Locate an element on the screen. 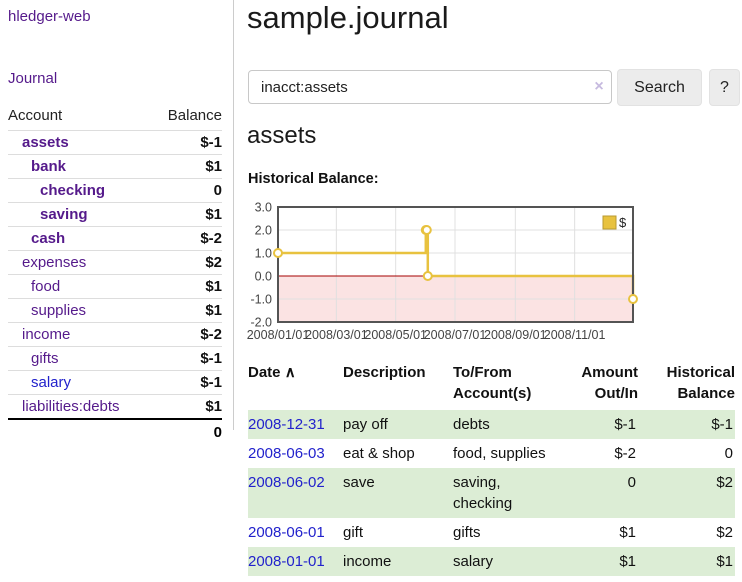  transaction-row: 2008-01-01 income salary $1 $1 is located at coordinates (491, 561).